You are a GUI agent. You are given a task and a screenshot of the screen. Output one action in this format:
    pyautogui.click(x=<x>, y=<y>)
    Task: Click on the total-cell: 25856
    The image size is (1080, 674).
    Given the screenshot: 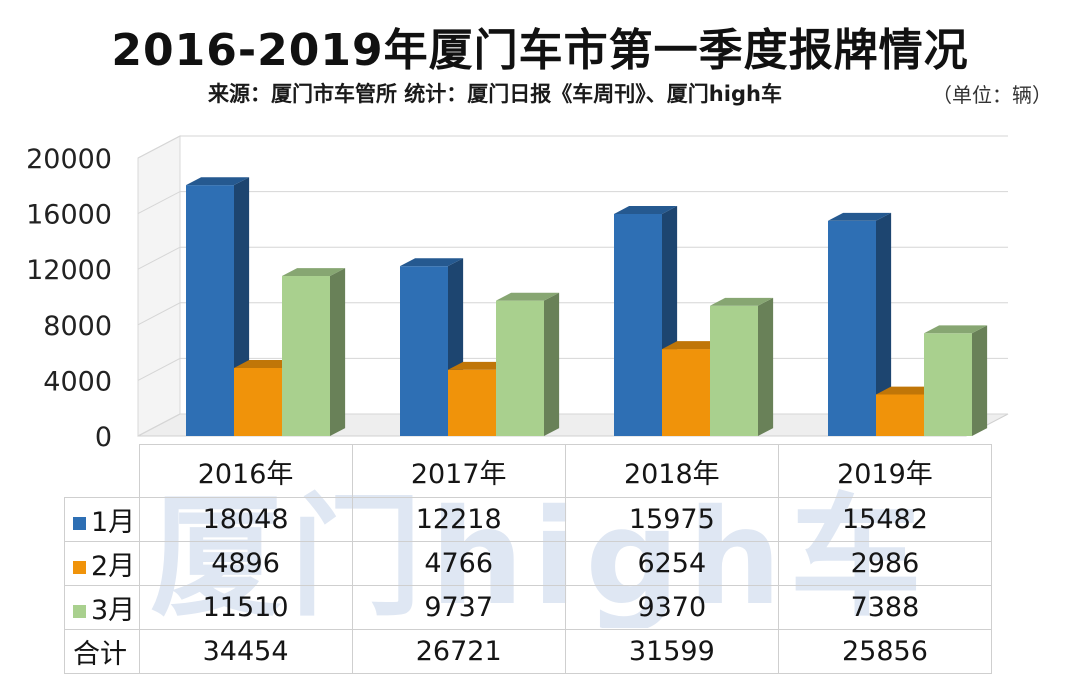 What is the action you would take?
    pyautogui.click(x=885, y=651)
    